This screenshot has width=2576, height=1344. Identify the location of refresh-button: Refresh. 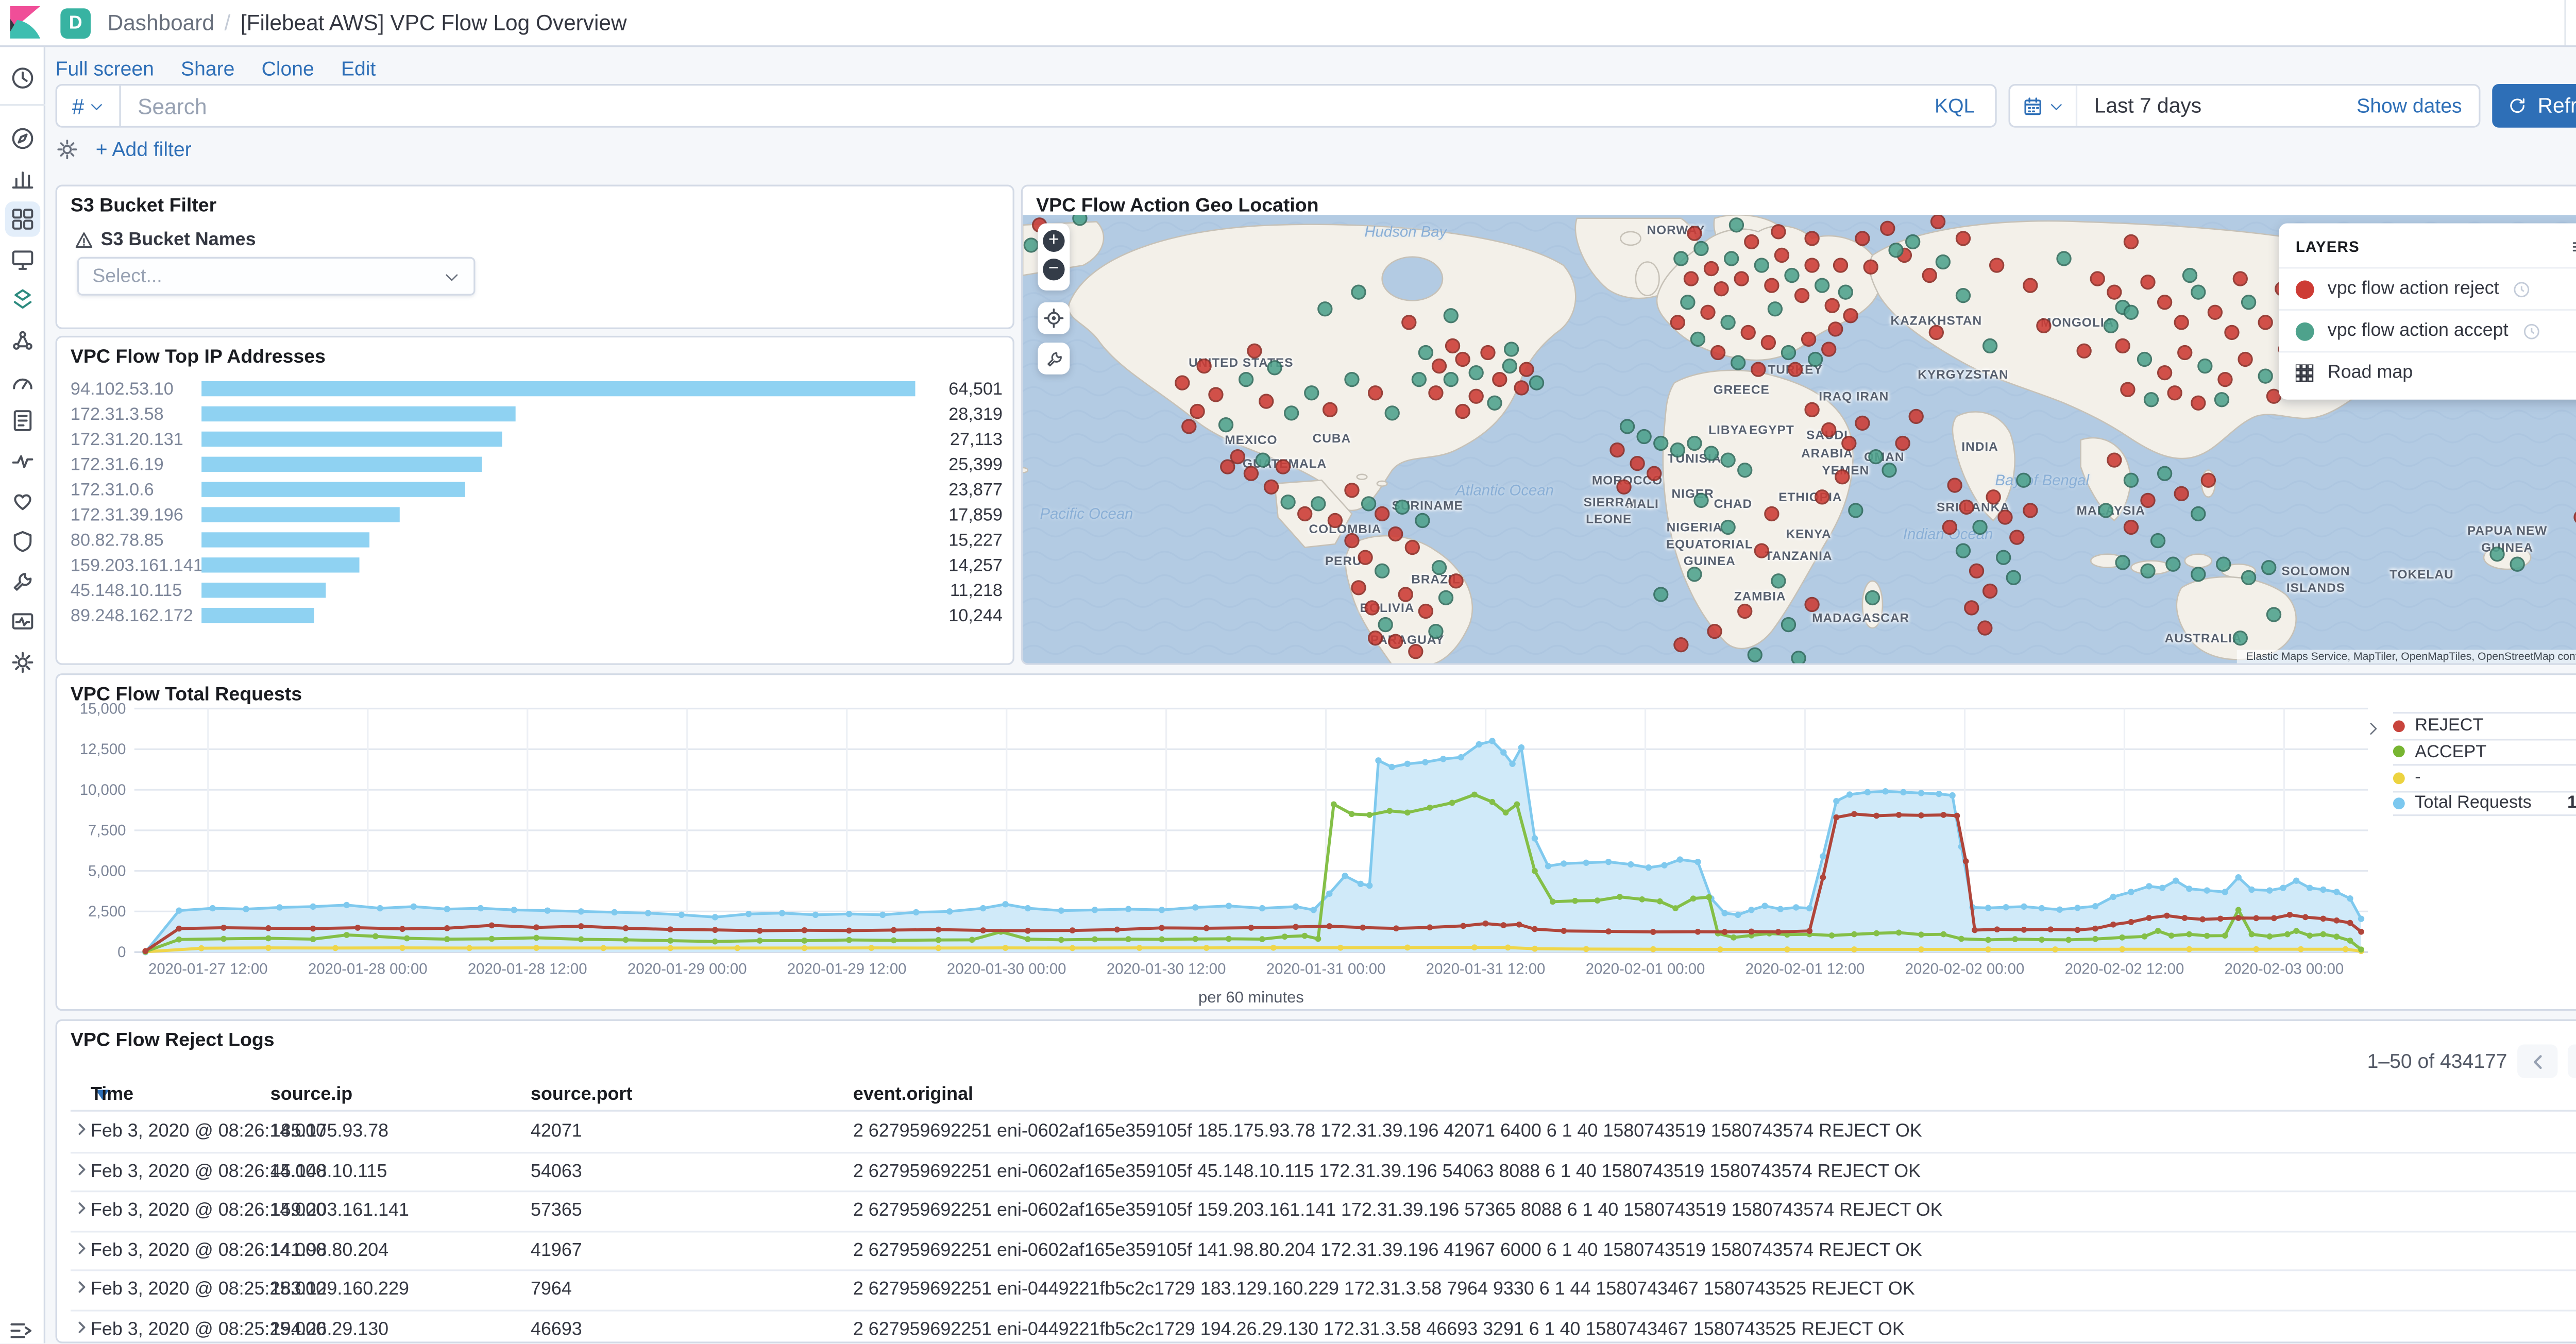
(2534, 105).